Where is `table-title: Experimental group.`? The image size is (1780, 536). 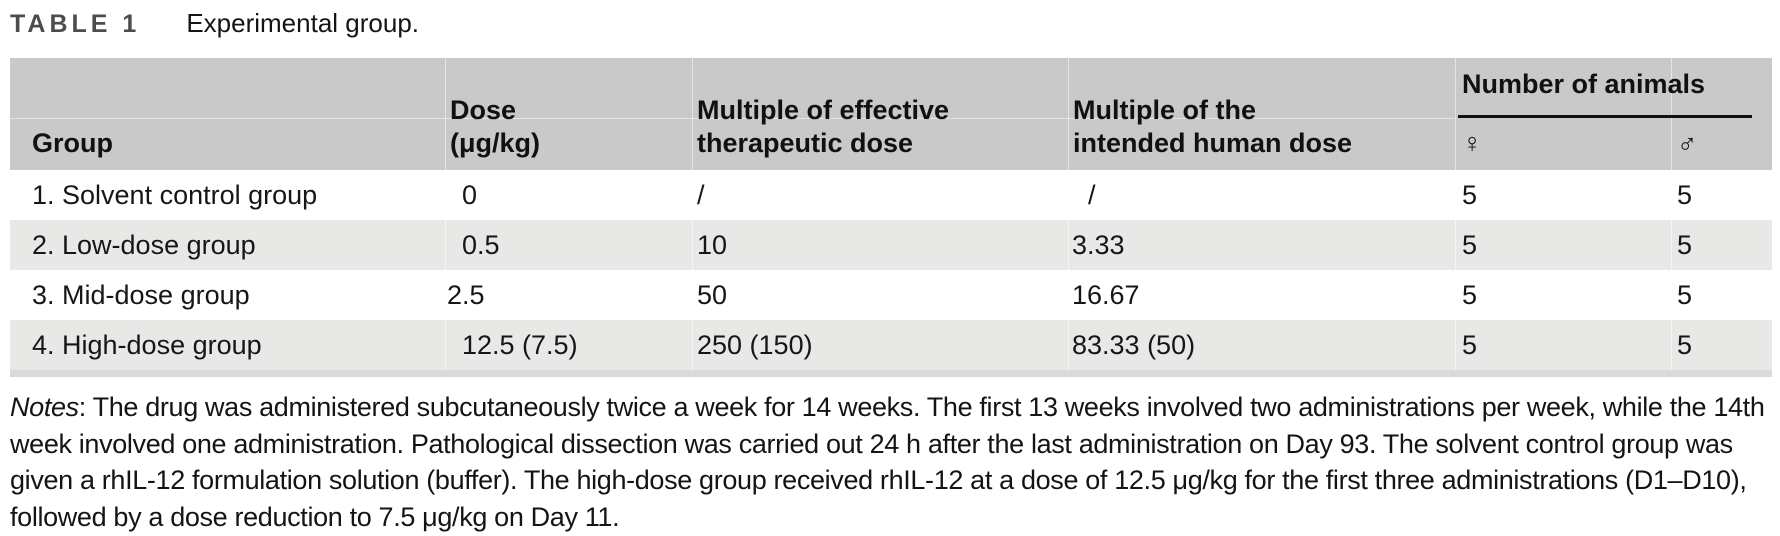 table-title: Experimental group. is located at coordinates (303, 23).